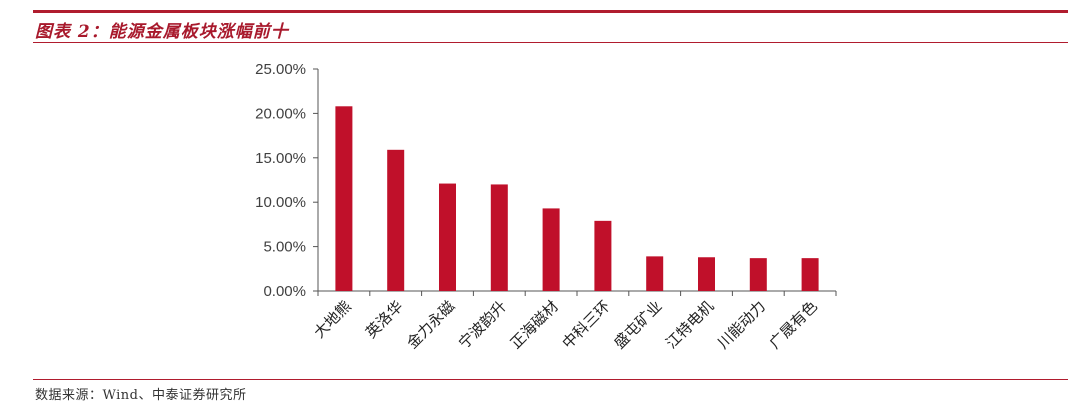 Image resolution: width=1080 pixels, height=413 pixels. What do you see at coordinates (689, 324) in the screenshot?
I see `category-label: 江特电机` at bounding box center [689, 324].